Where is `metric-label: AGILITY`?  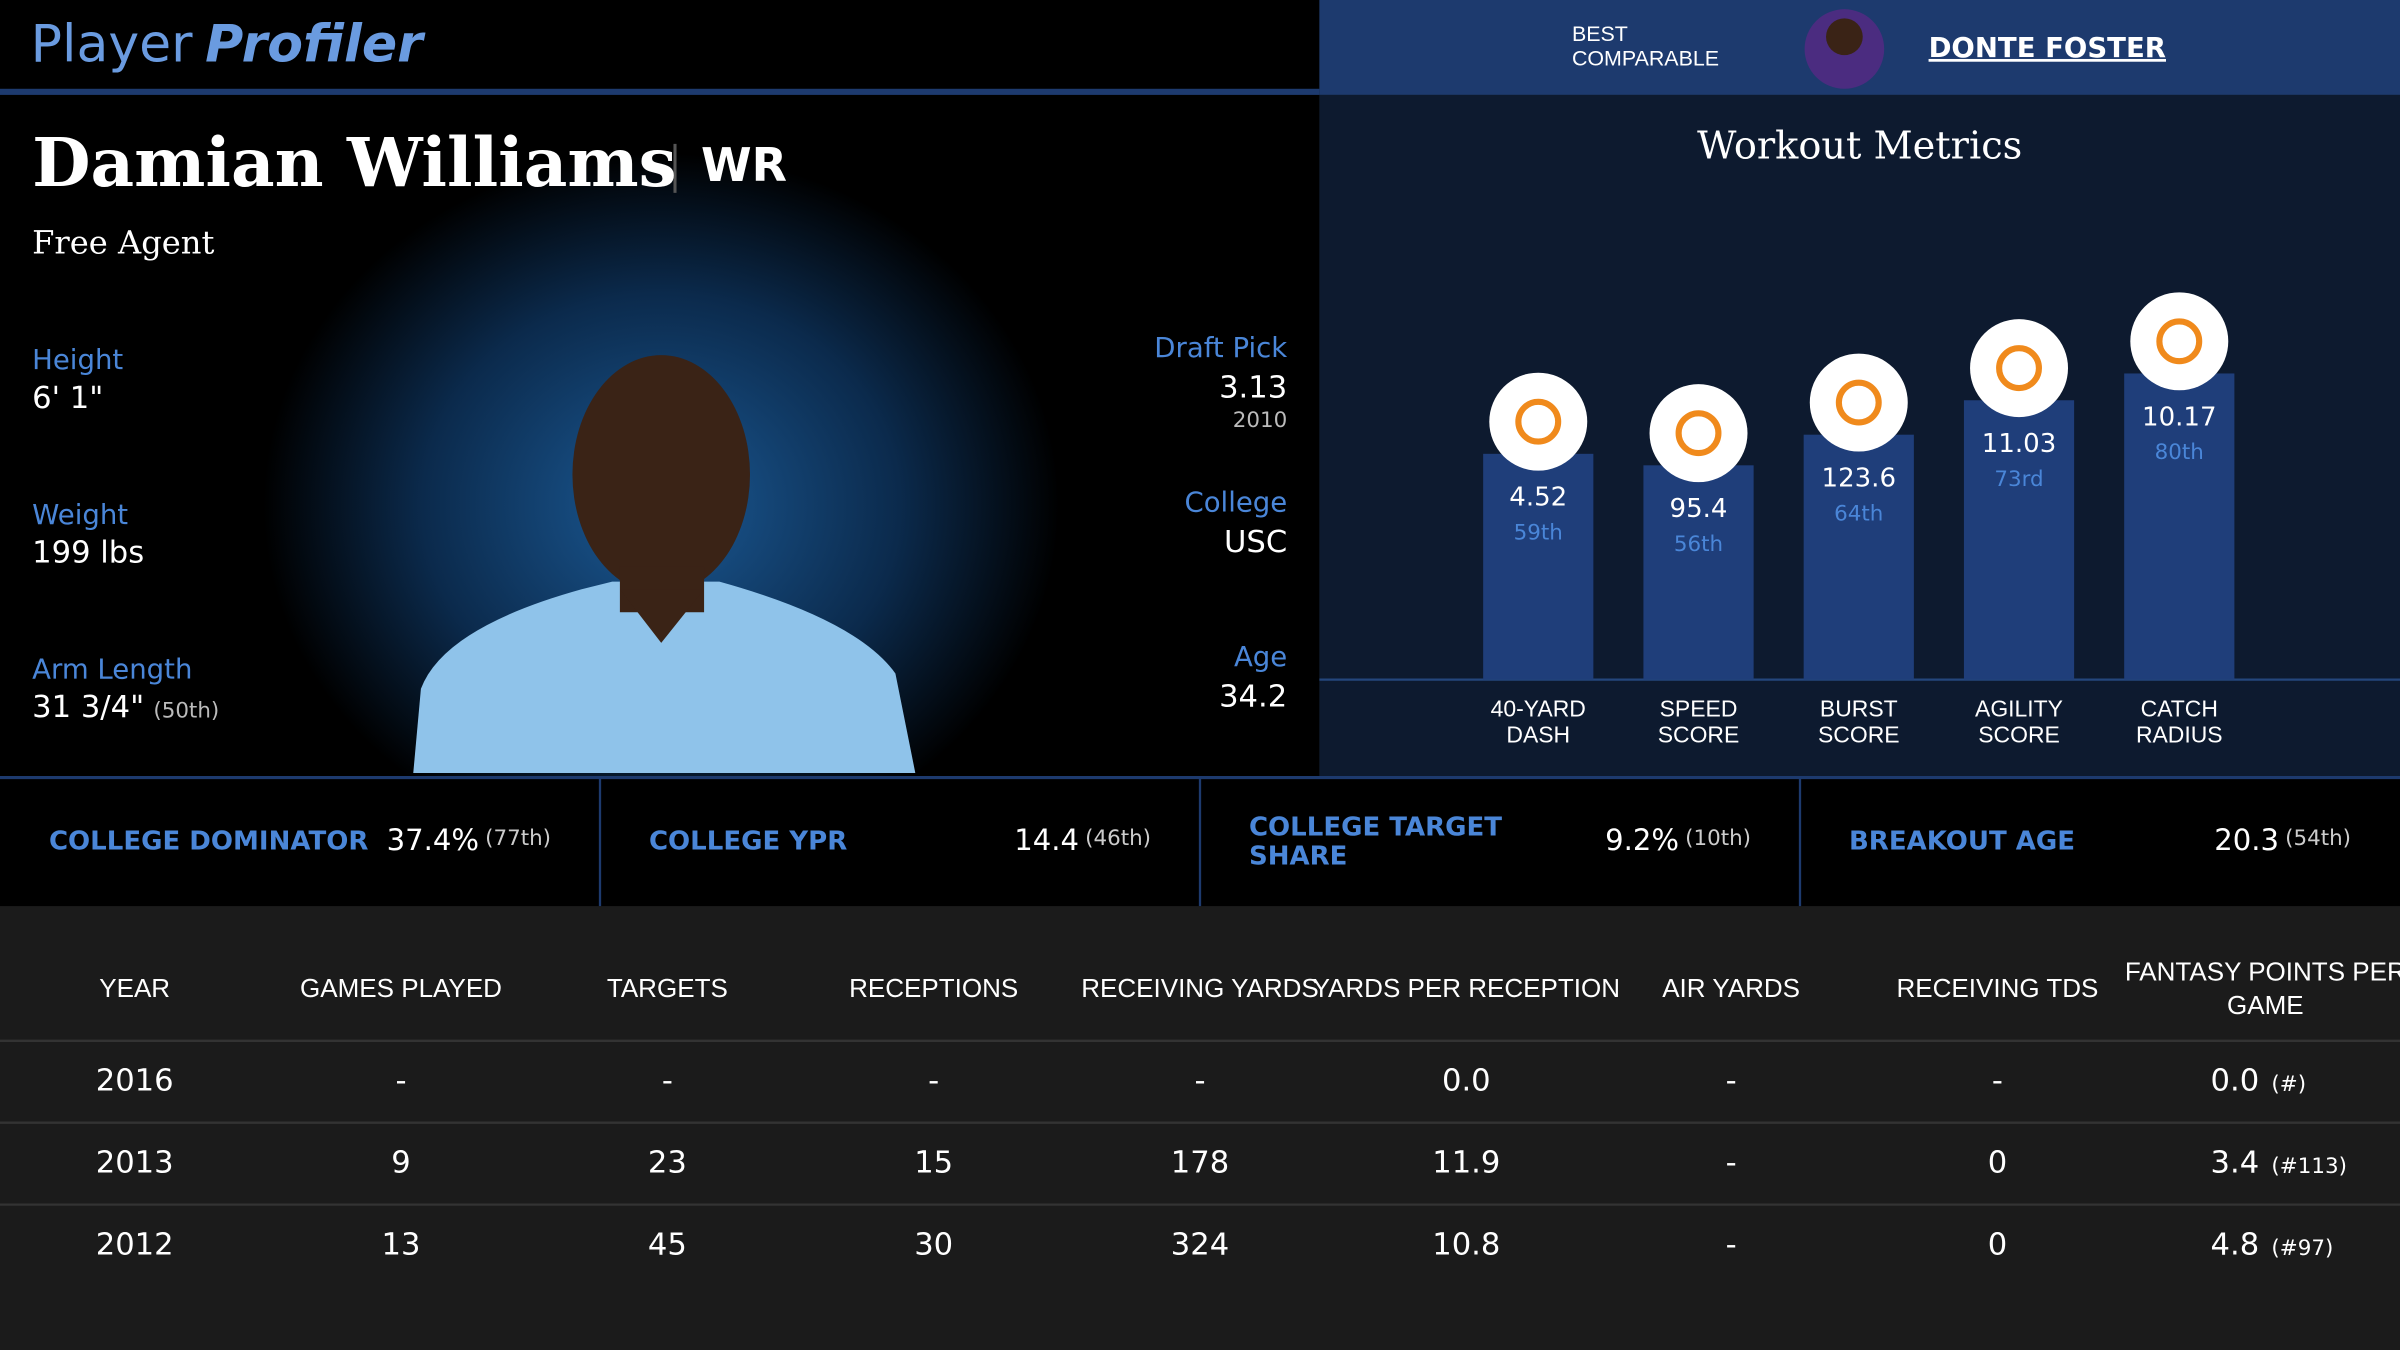
metric-label: AGILITY is located at coordinates (2019, 708).